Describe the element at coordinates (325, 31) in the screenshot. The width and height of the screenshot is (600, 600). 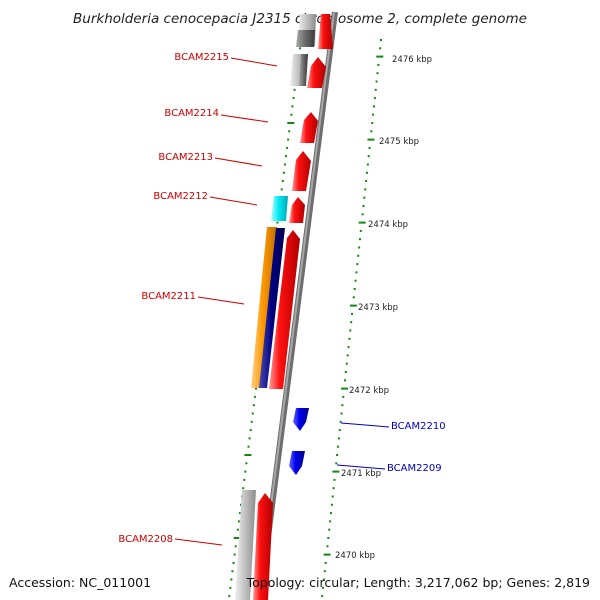
I see `gene-arrow` at that location.